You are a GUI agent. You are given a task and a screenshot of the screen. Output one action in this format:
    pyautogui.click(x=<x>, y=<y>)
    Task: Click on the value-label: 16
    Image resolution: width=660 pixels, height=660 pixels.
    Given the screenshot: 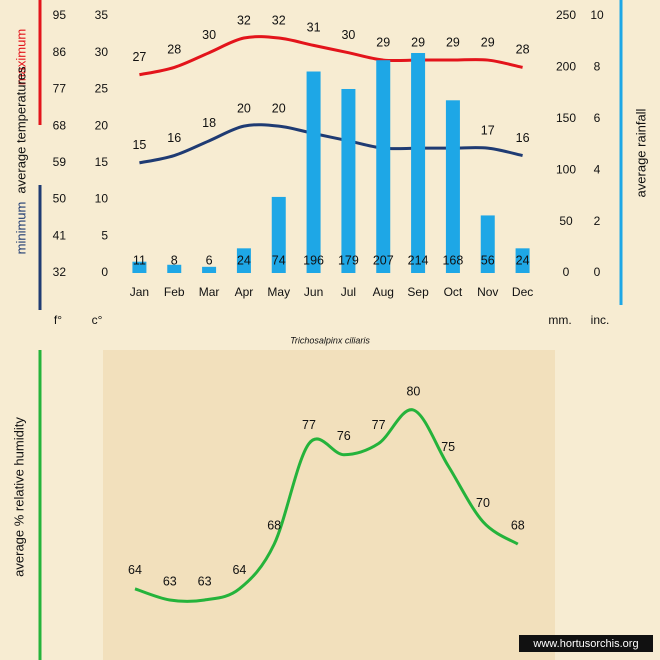 What is the action you would take?
    pyautogui.click(x=174, y=138)
    